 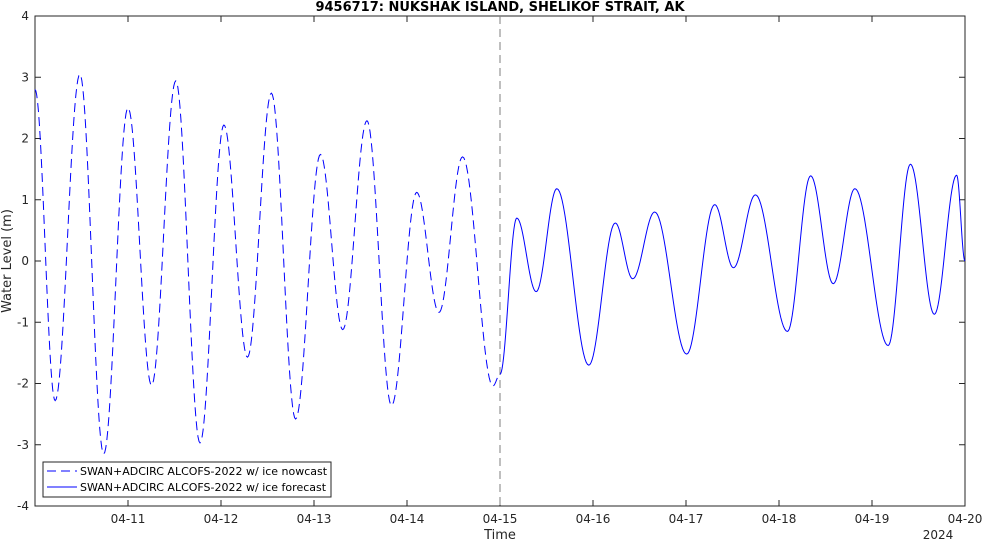 What do you see at coordinates (686, 519) in the screenshot?
I see `x-tick-label: 04-17` at bounding box center [686, 519].